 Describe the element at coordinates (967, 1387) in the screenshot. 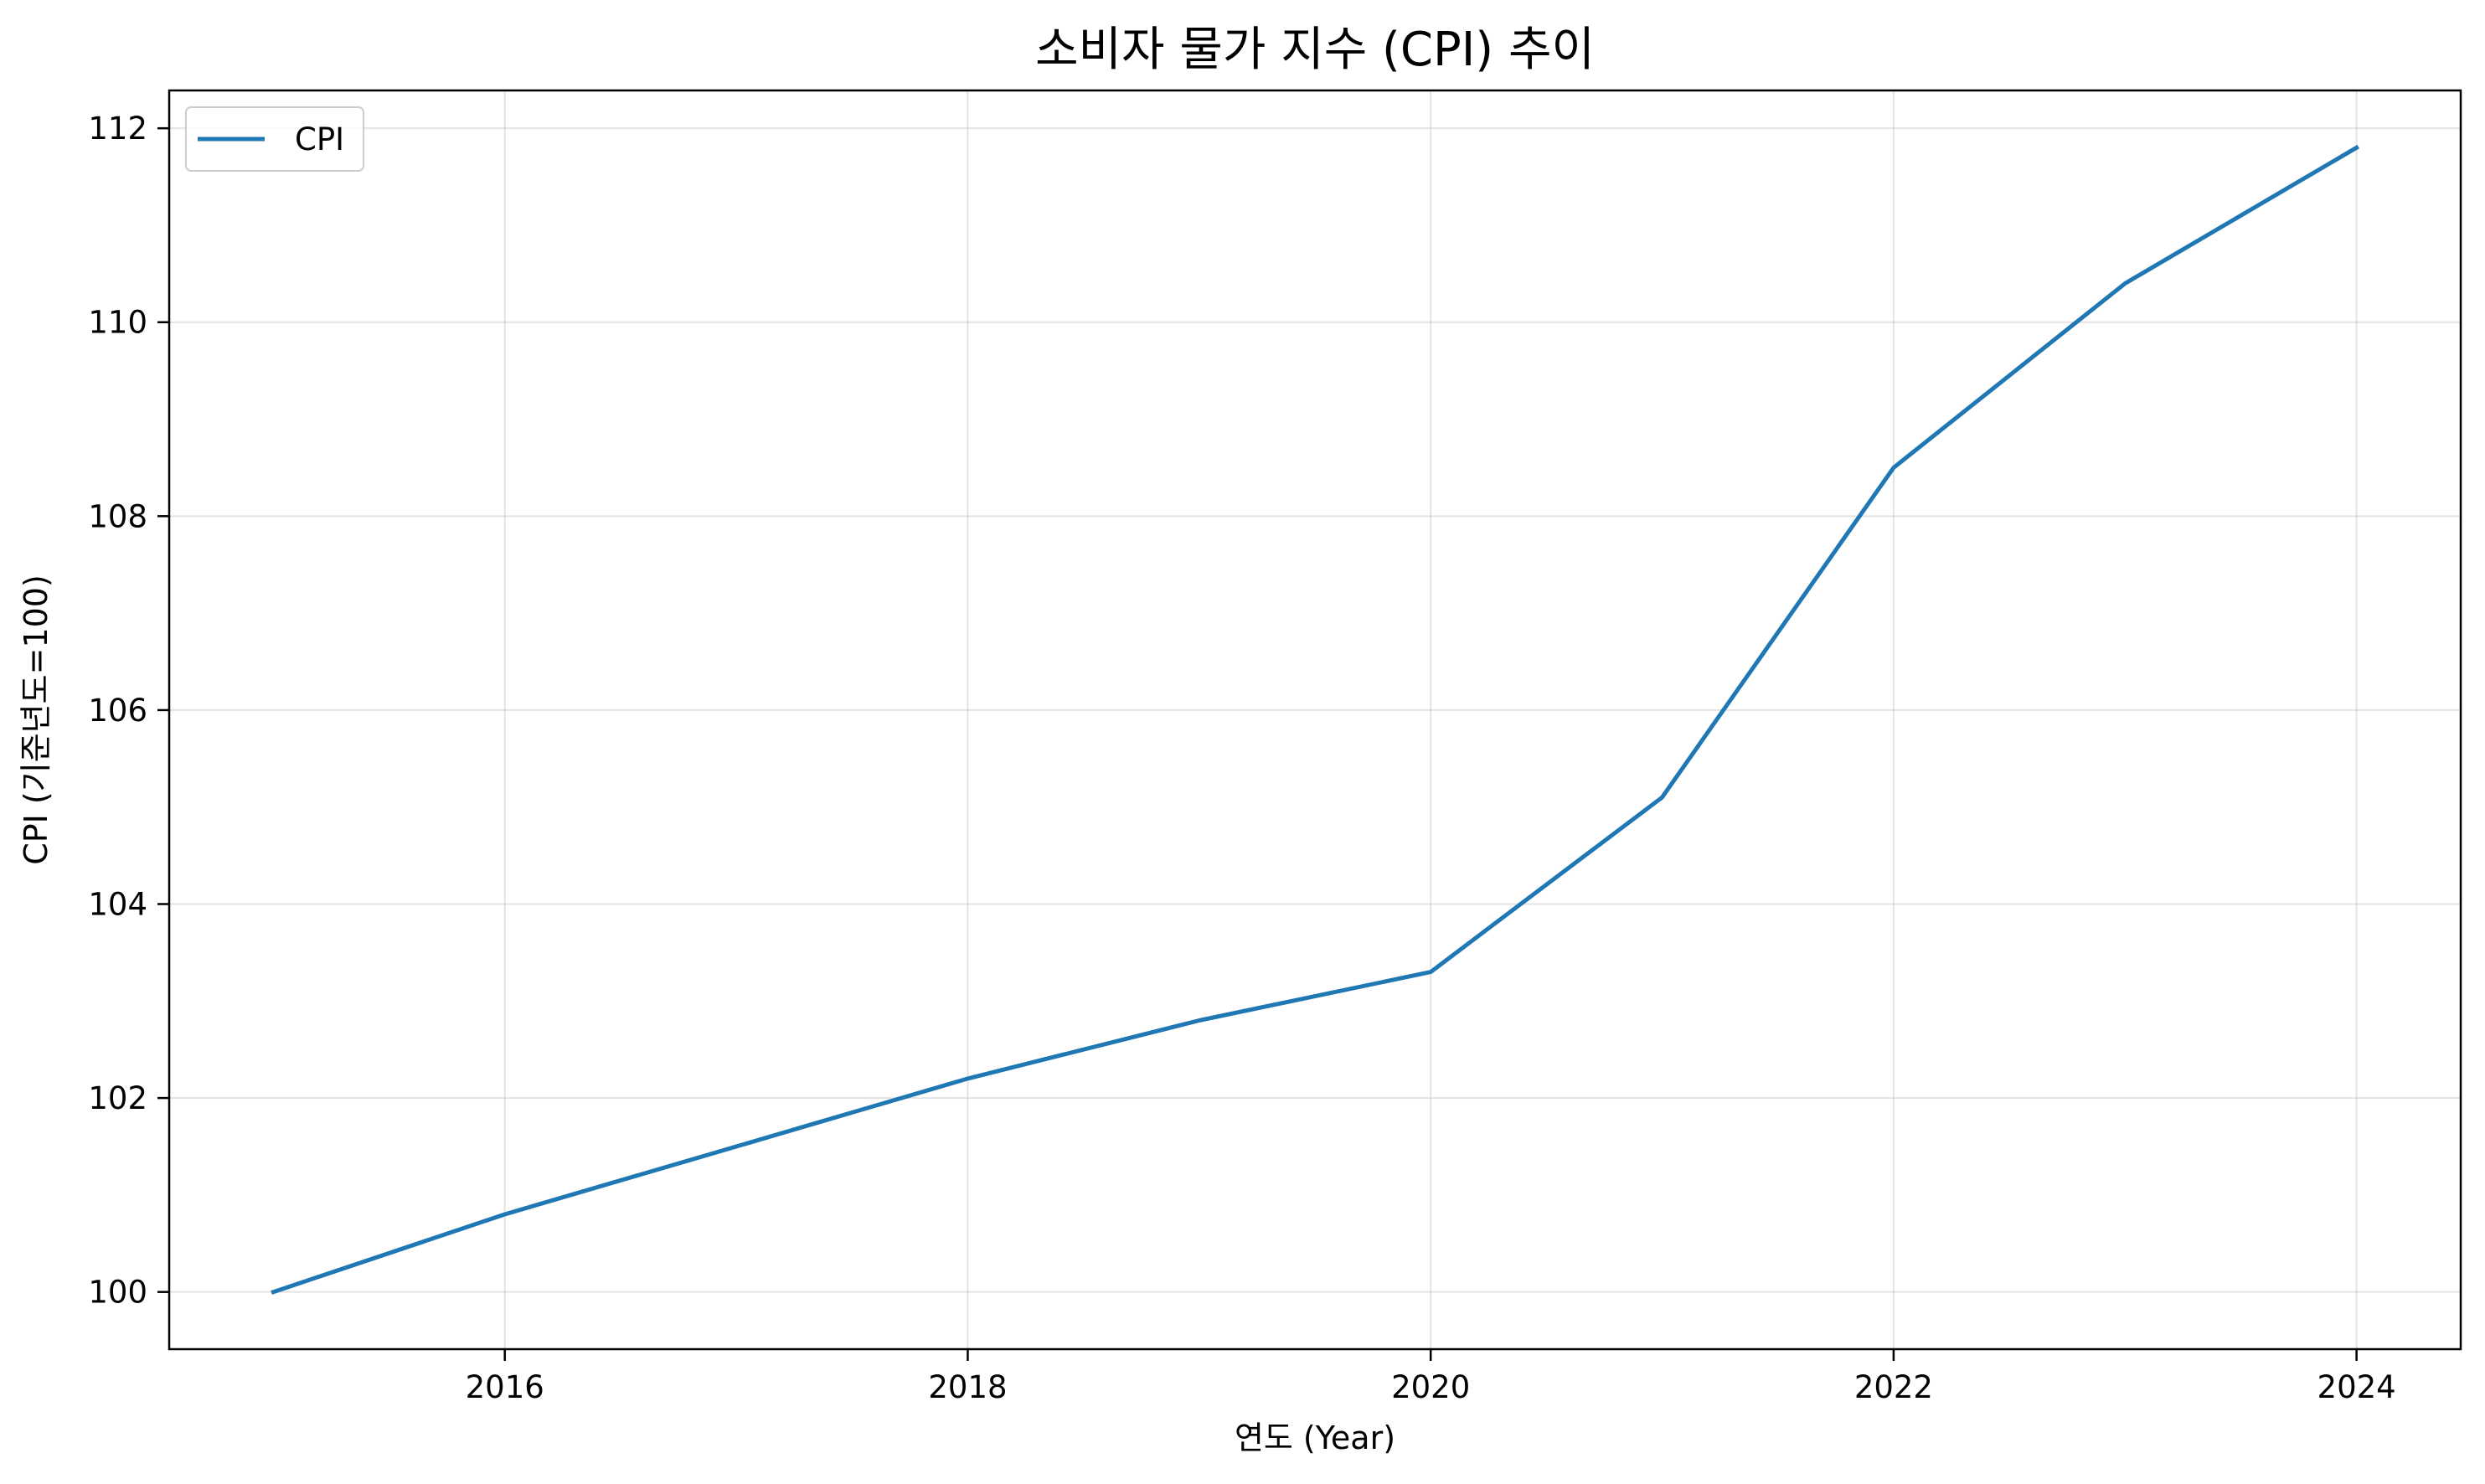

I see `x-tick-label: 2018` at that location.